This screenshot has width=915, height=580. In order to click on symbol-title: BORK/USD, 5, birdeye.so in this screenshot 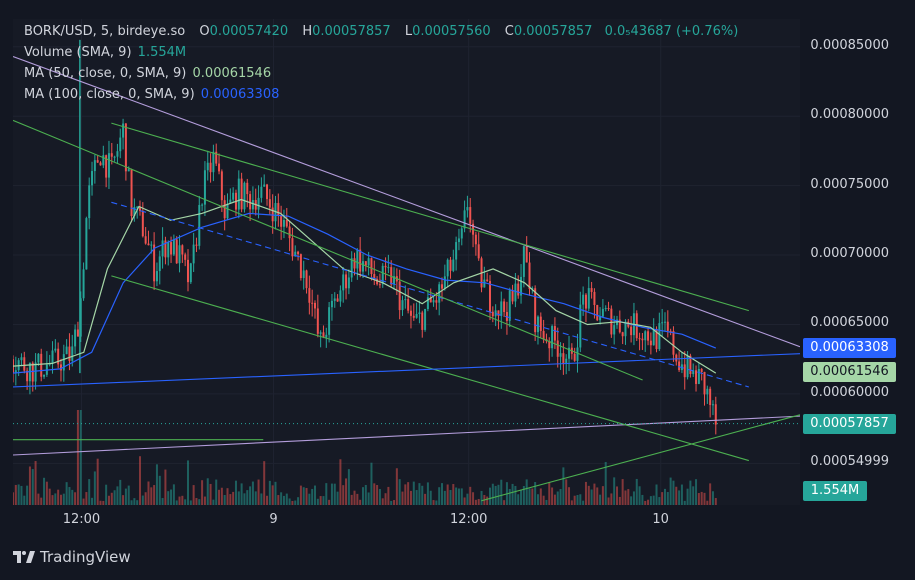, I will do `click(105, 31)`.